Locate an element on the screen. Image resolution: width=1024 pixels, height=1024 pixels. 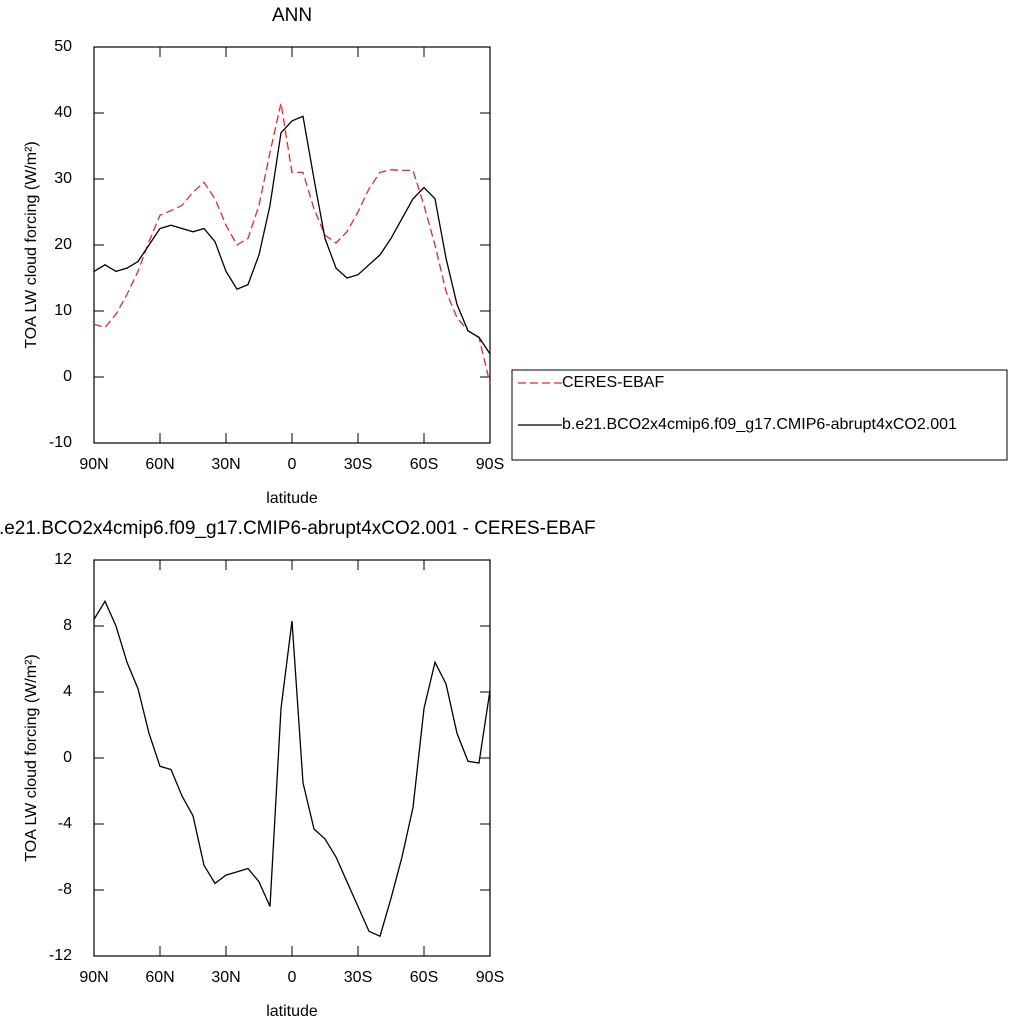
y-tick-label: -8 is located at coordinates (65, 889).